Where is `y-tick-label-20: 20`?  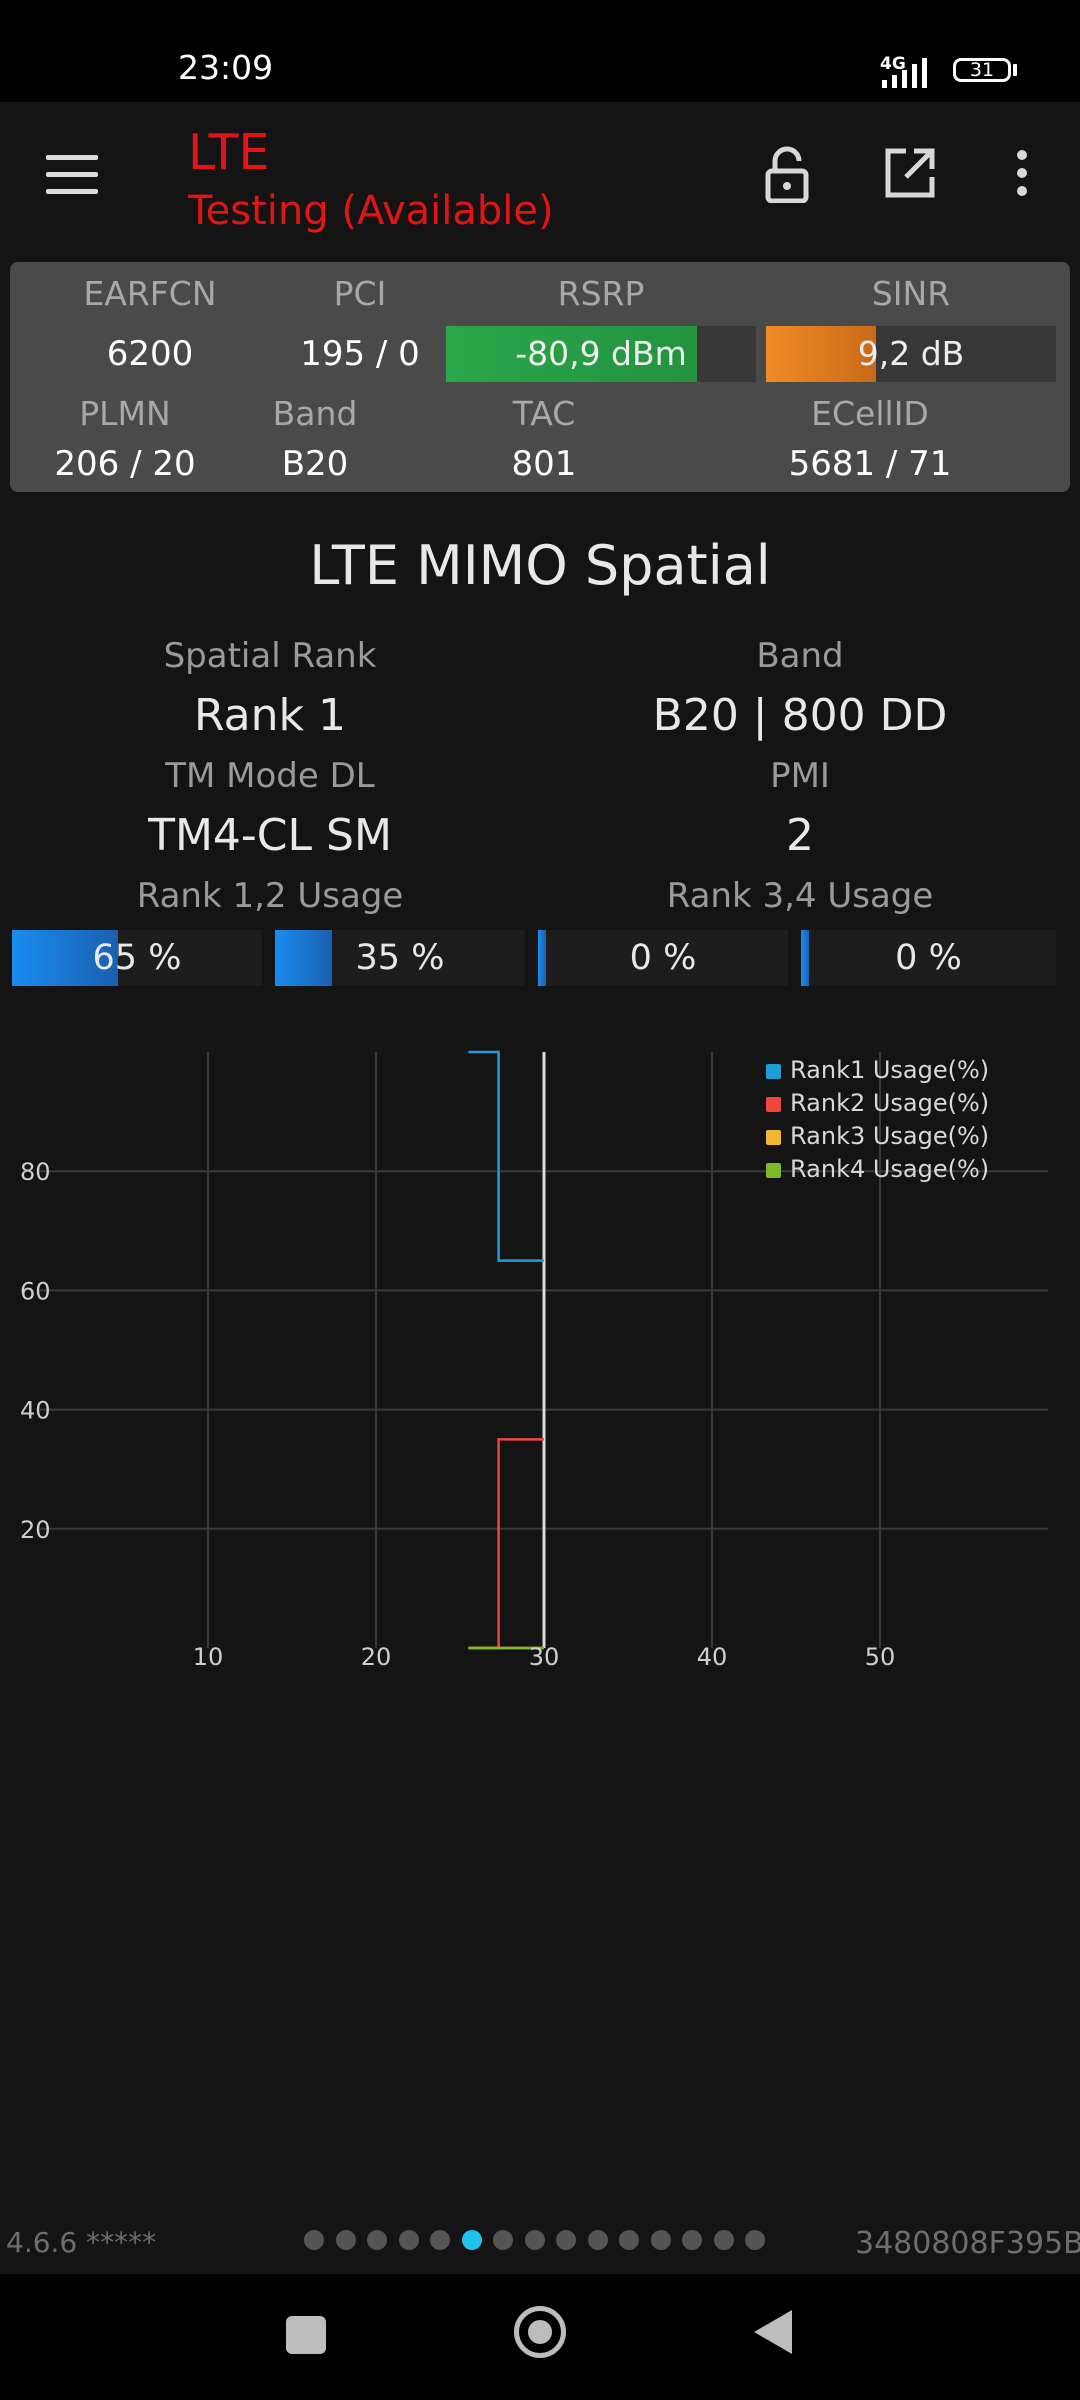
y-tick-label-20: 20 is located at coordinates (35, 1530).